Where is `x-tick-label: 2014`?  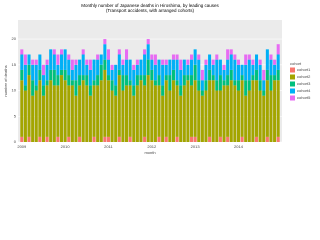
x-tick-label: 2014 is located at coordinates (239, 146).